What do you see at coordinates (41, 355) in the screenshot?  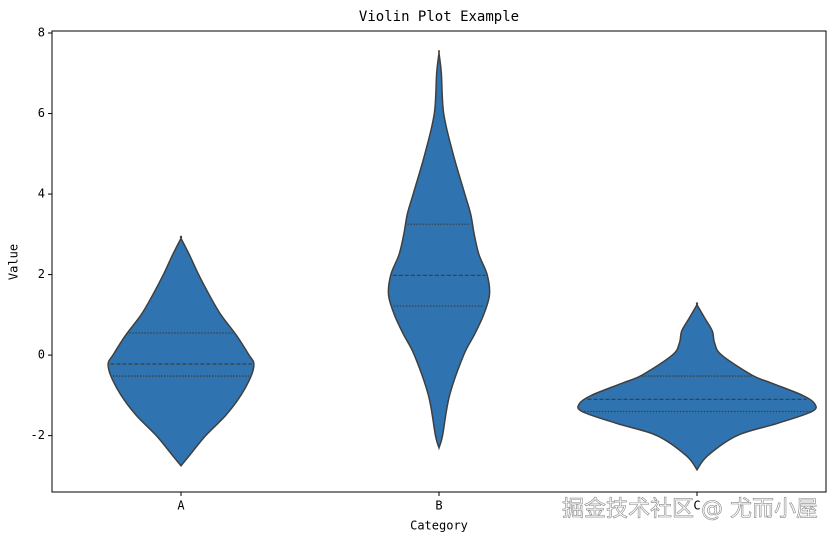 I see `y-tick-label: 0` at bounding box center [41, 355].